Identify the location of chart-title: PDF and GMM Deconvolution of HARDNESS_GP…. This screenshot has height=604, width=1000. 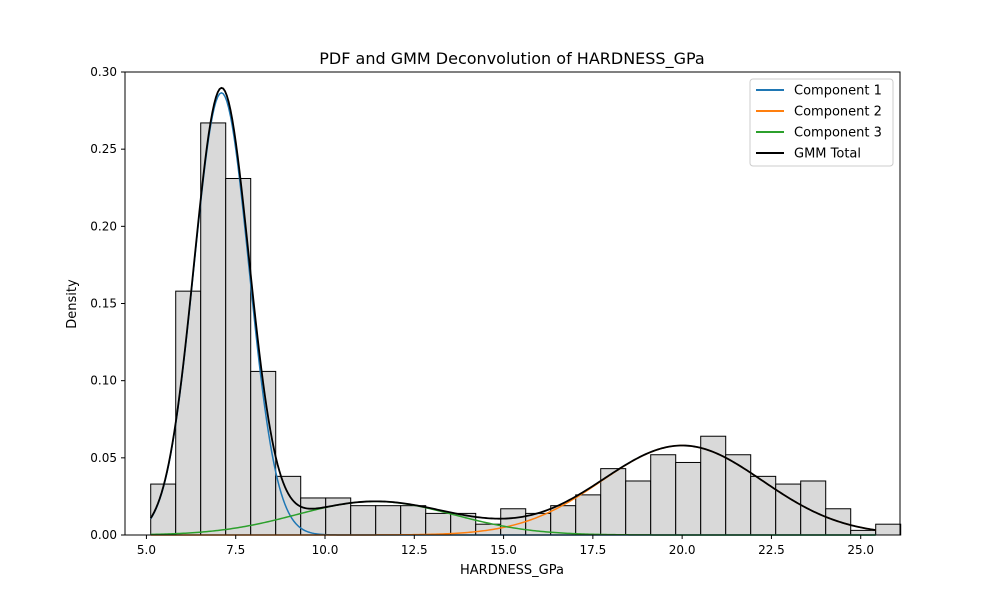
(511, 59).